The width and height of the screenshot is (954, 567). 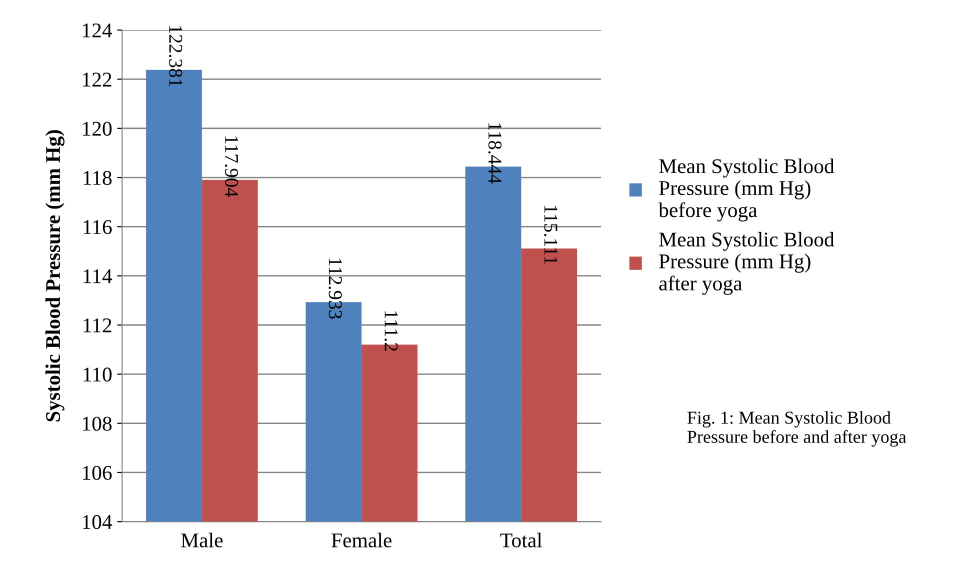 What do you see at coordinates (98, 325) in the screenshot?
I see `y-tick-label: 112` at bounding box center [98, 325].